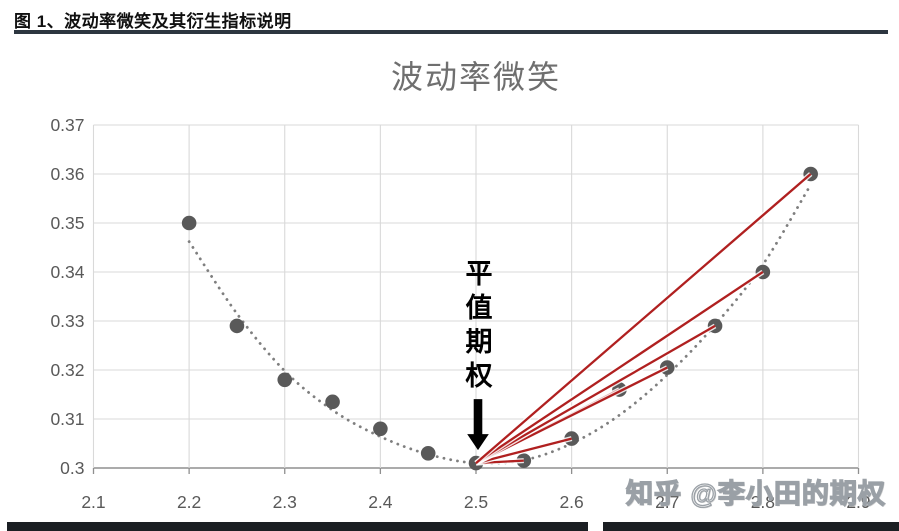 The height and width of the screenshot is (531, 899). Describe the element at coordinates (479, 376) in the screenshot. I see `atm-label-char: 权` at that location.